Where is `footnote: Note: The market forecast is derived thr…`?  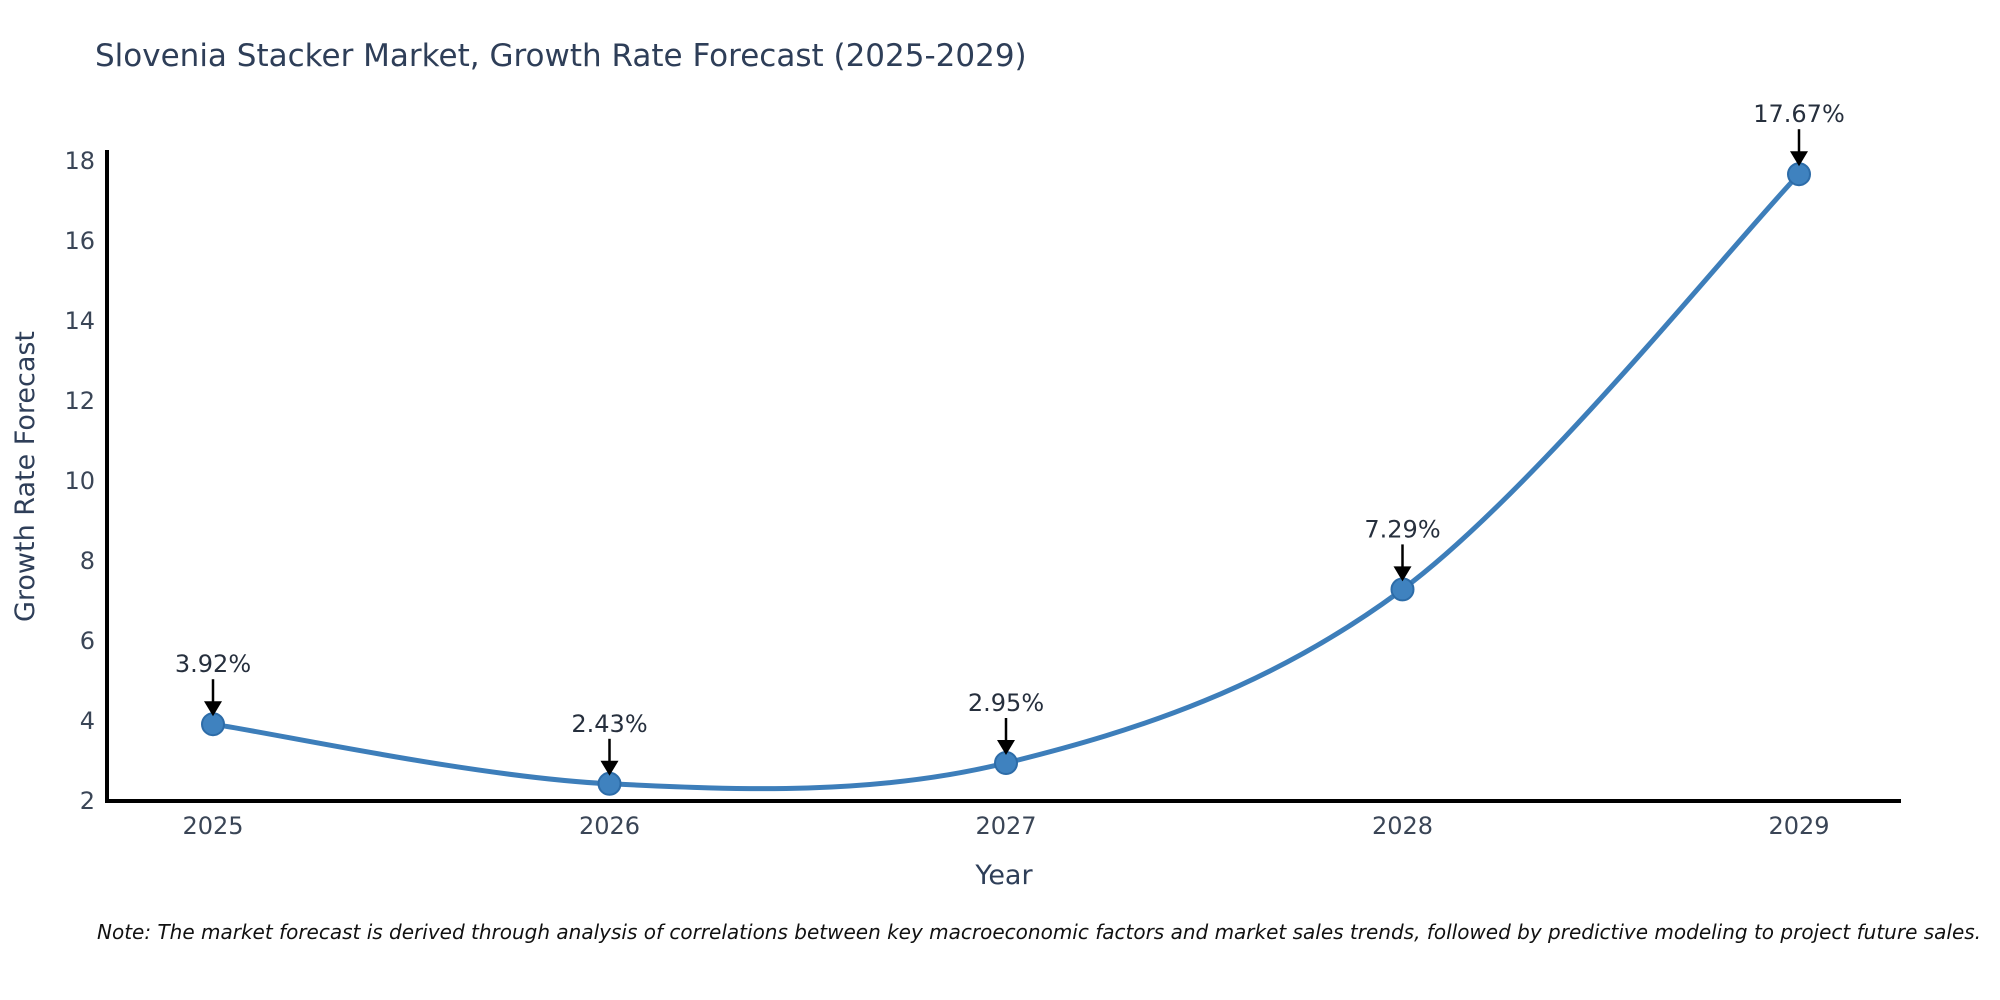 footnote: Note: The market forecast is derived thr… is located at coordinates (1039, 932).